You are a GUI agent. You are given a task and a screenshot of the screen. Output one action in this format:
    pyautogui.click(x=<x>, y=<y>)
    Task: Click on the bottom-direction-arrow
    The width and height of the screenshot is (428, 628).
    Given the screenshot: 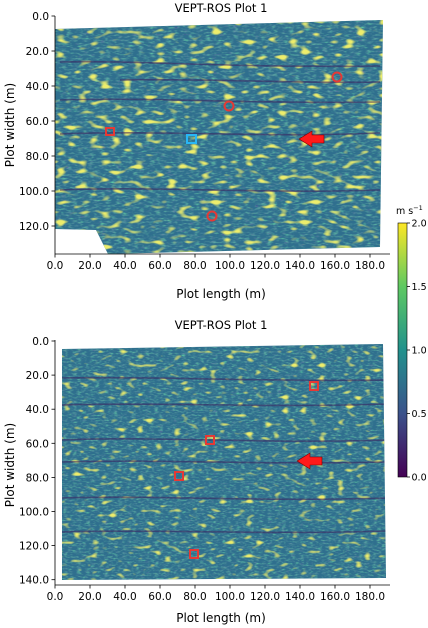 What is the action you would take?
    pyautogui.click(x=309, y=461)
    